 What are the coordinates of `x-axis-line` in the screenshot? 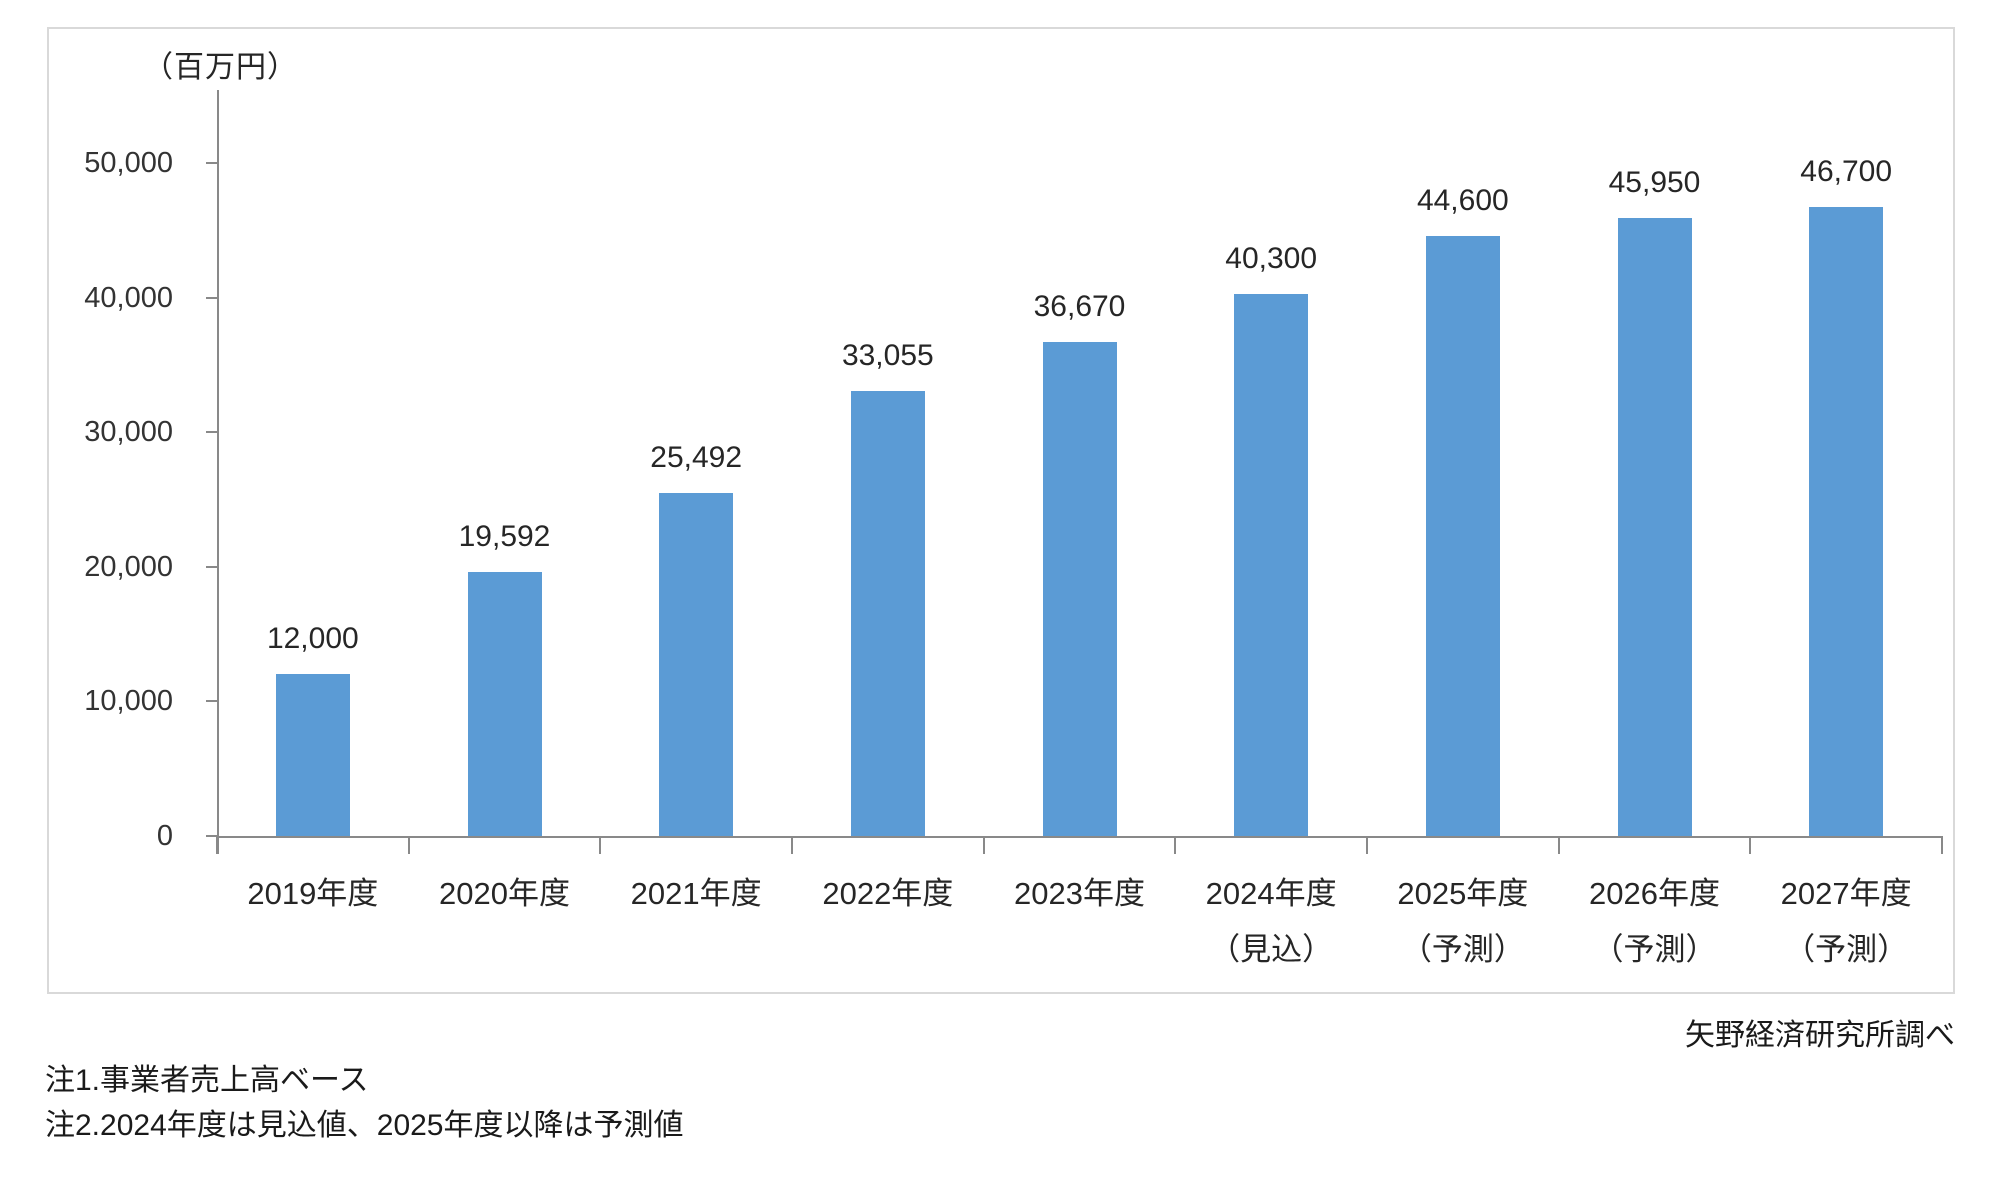 It's located at (1079, 837).